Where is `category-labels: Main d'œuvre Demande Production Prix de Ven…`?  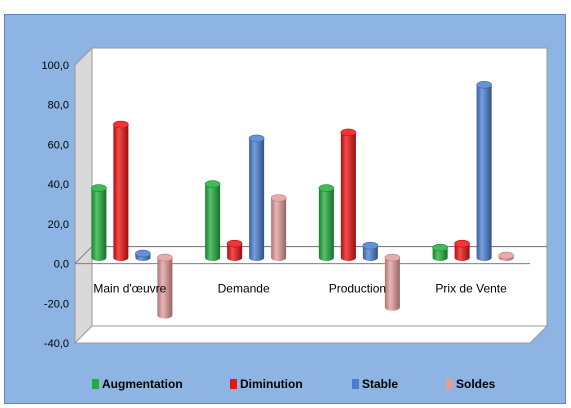 category-labels: Main d'œuvre Demande Production Prix de Ven… is located at coordinates (300, 289).